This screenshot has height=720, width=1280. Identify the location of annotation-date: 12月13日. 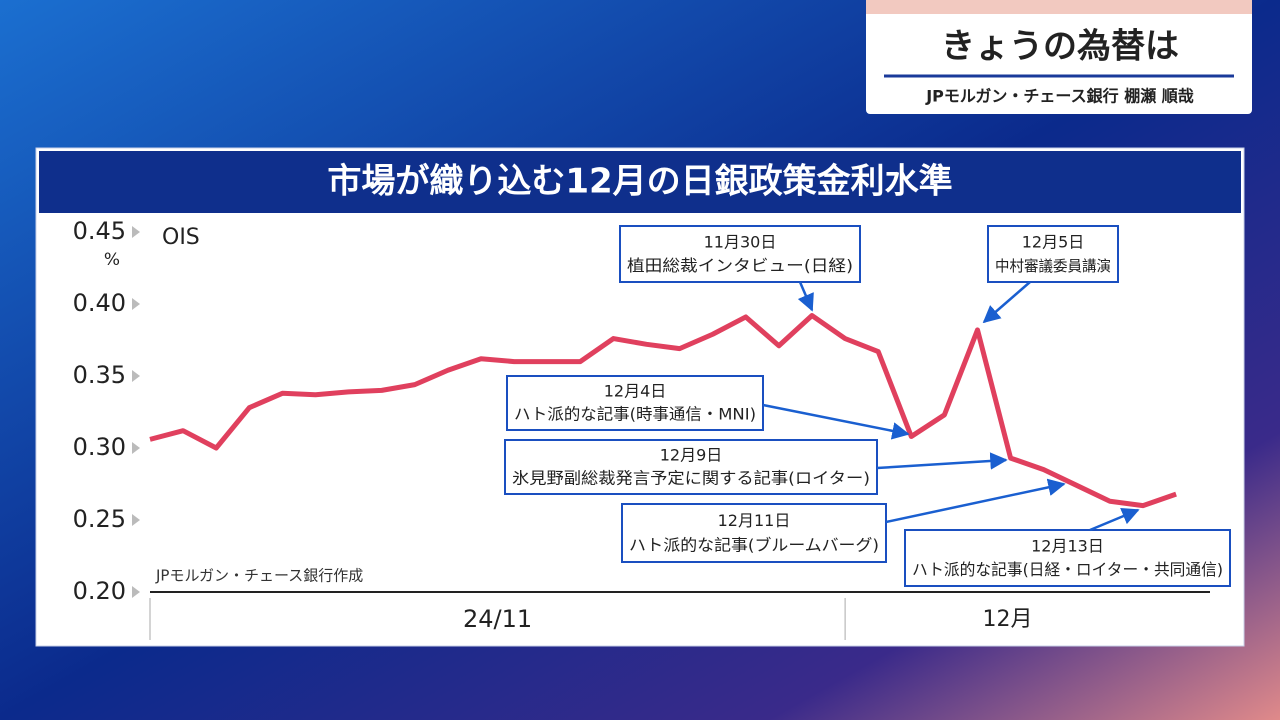
(1067, 545).